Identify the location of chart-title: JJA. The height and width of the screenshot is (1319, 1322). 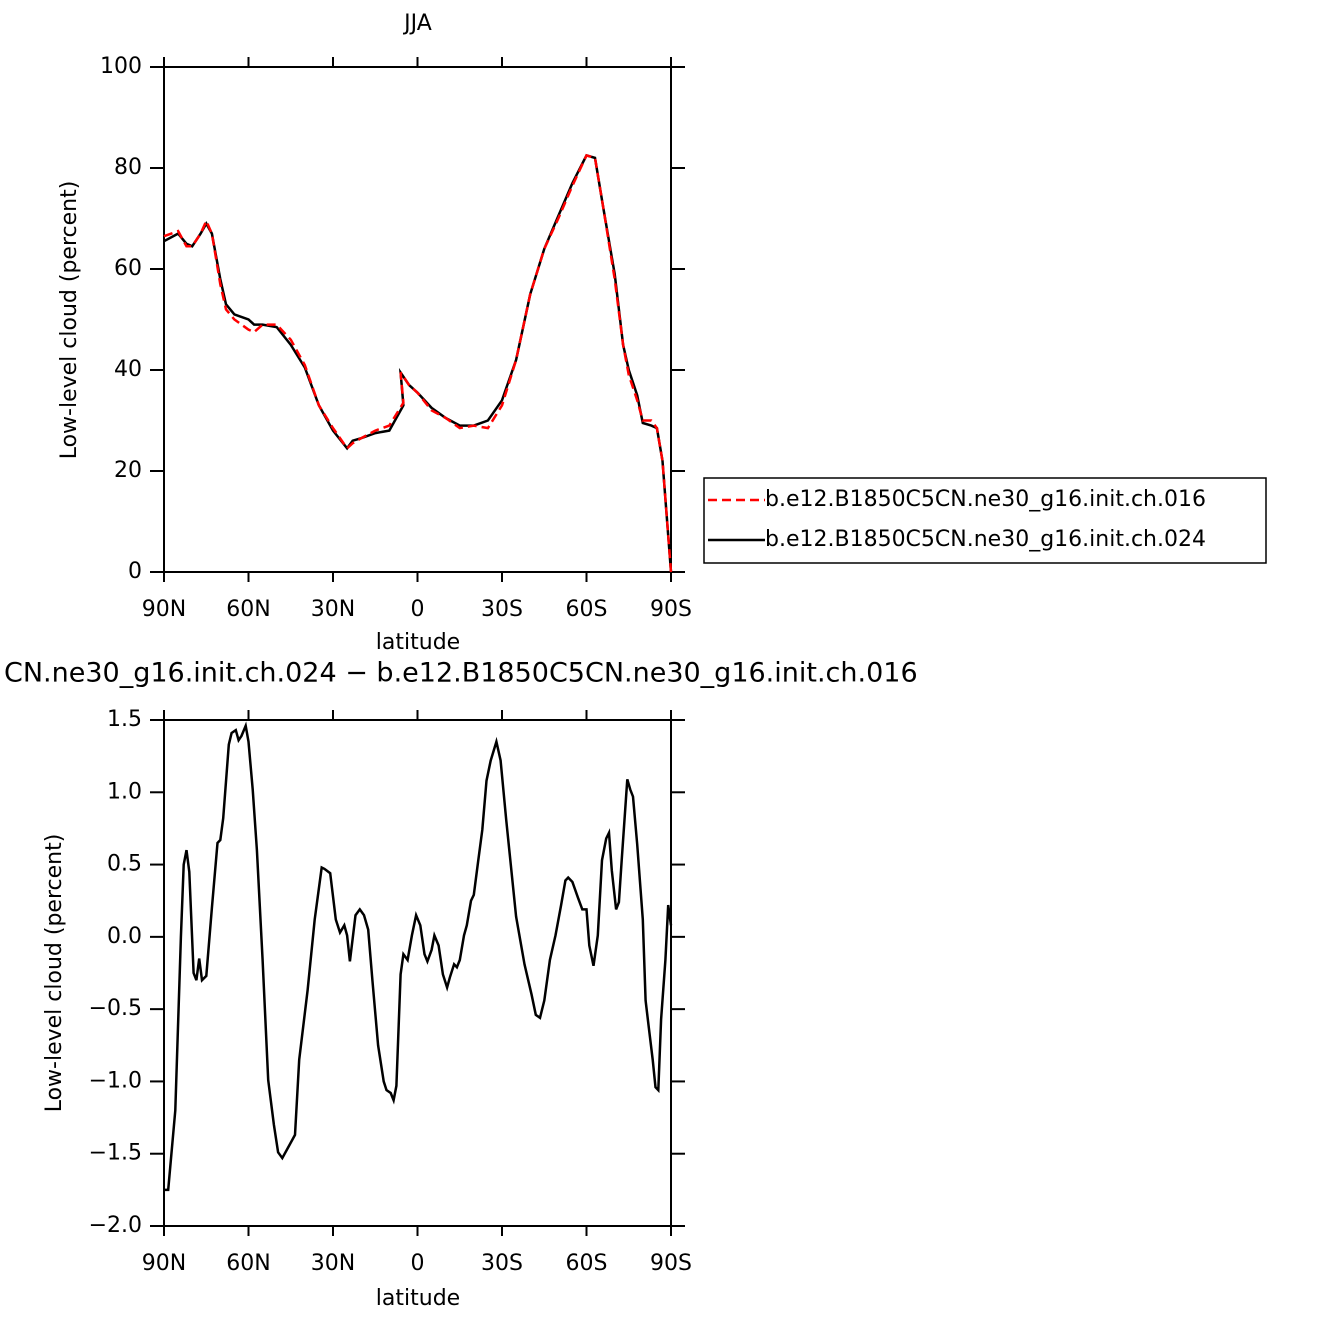
(417, 23).